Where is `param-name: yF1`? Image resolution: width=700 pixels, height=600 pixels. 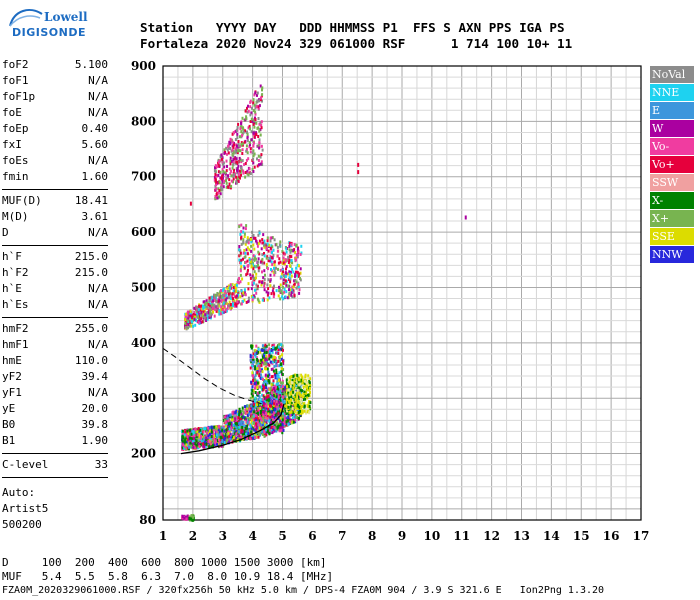
param-name: yF1 is located at coordinates (12, 392).